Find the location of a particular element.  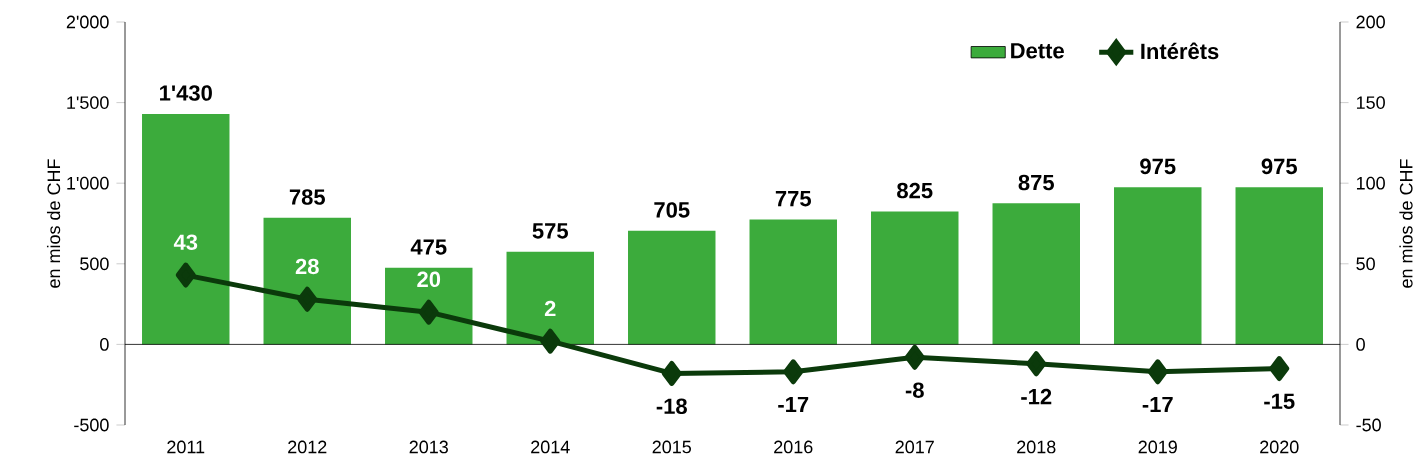

data-label: 43 is located at coordinates (185, 242).